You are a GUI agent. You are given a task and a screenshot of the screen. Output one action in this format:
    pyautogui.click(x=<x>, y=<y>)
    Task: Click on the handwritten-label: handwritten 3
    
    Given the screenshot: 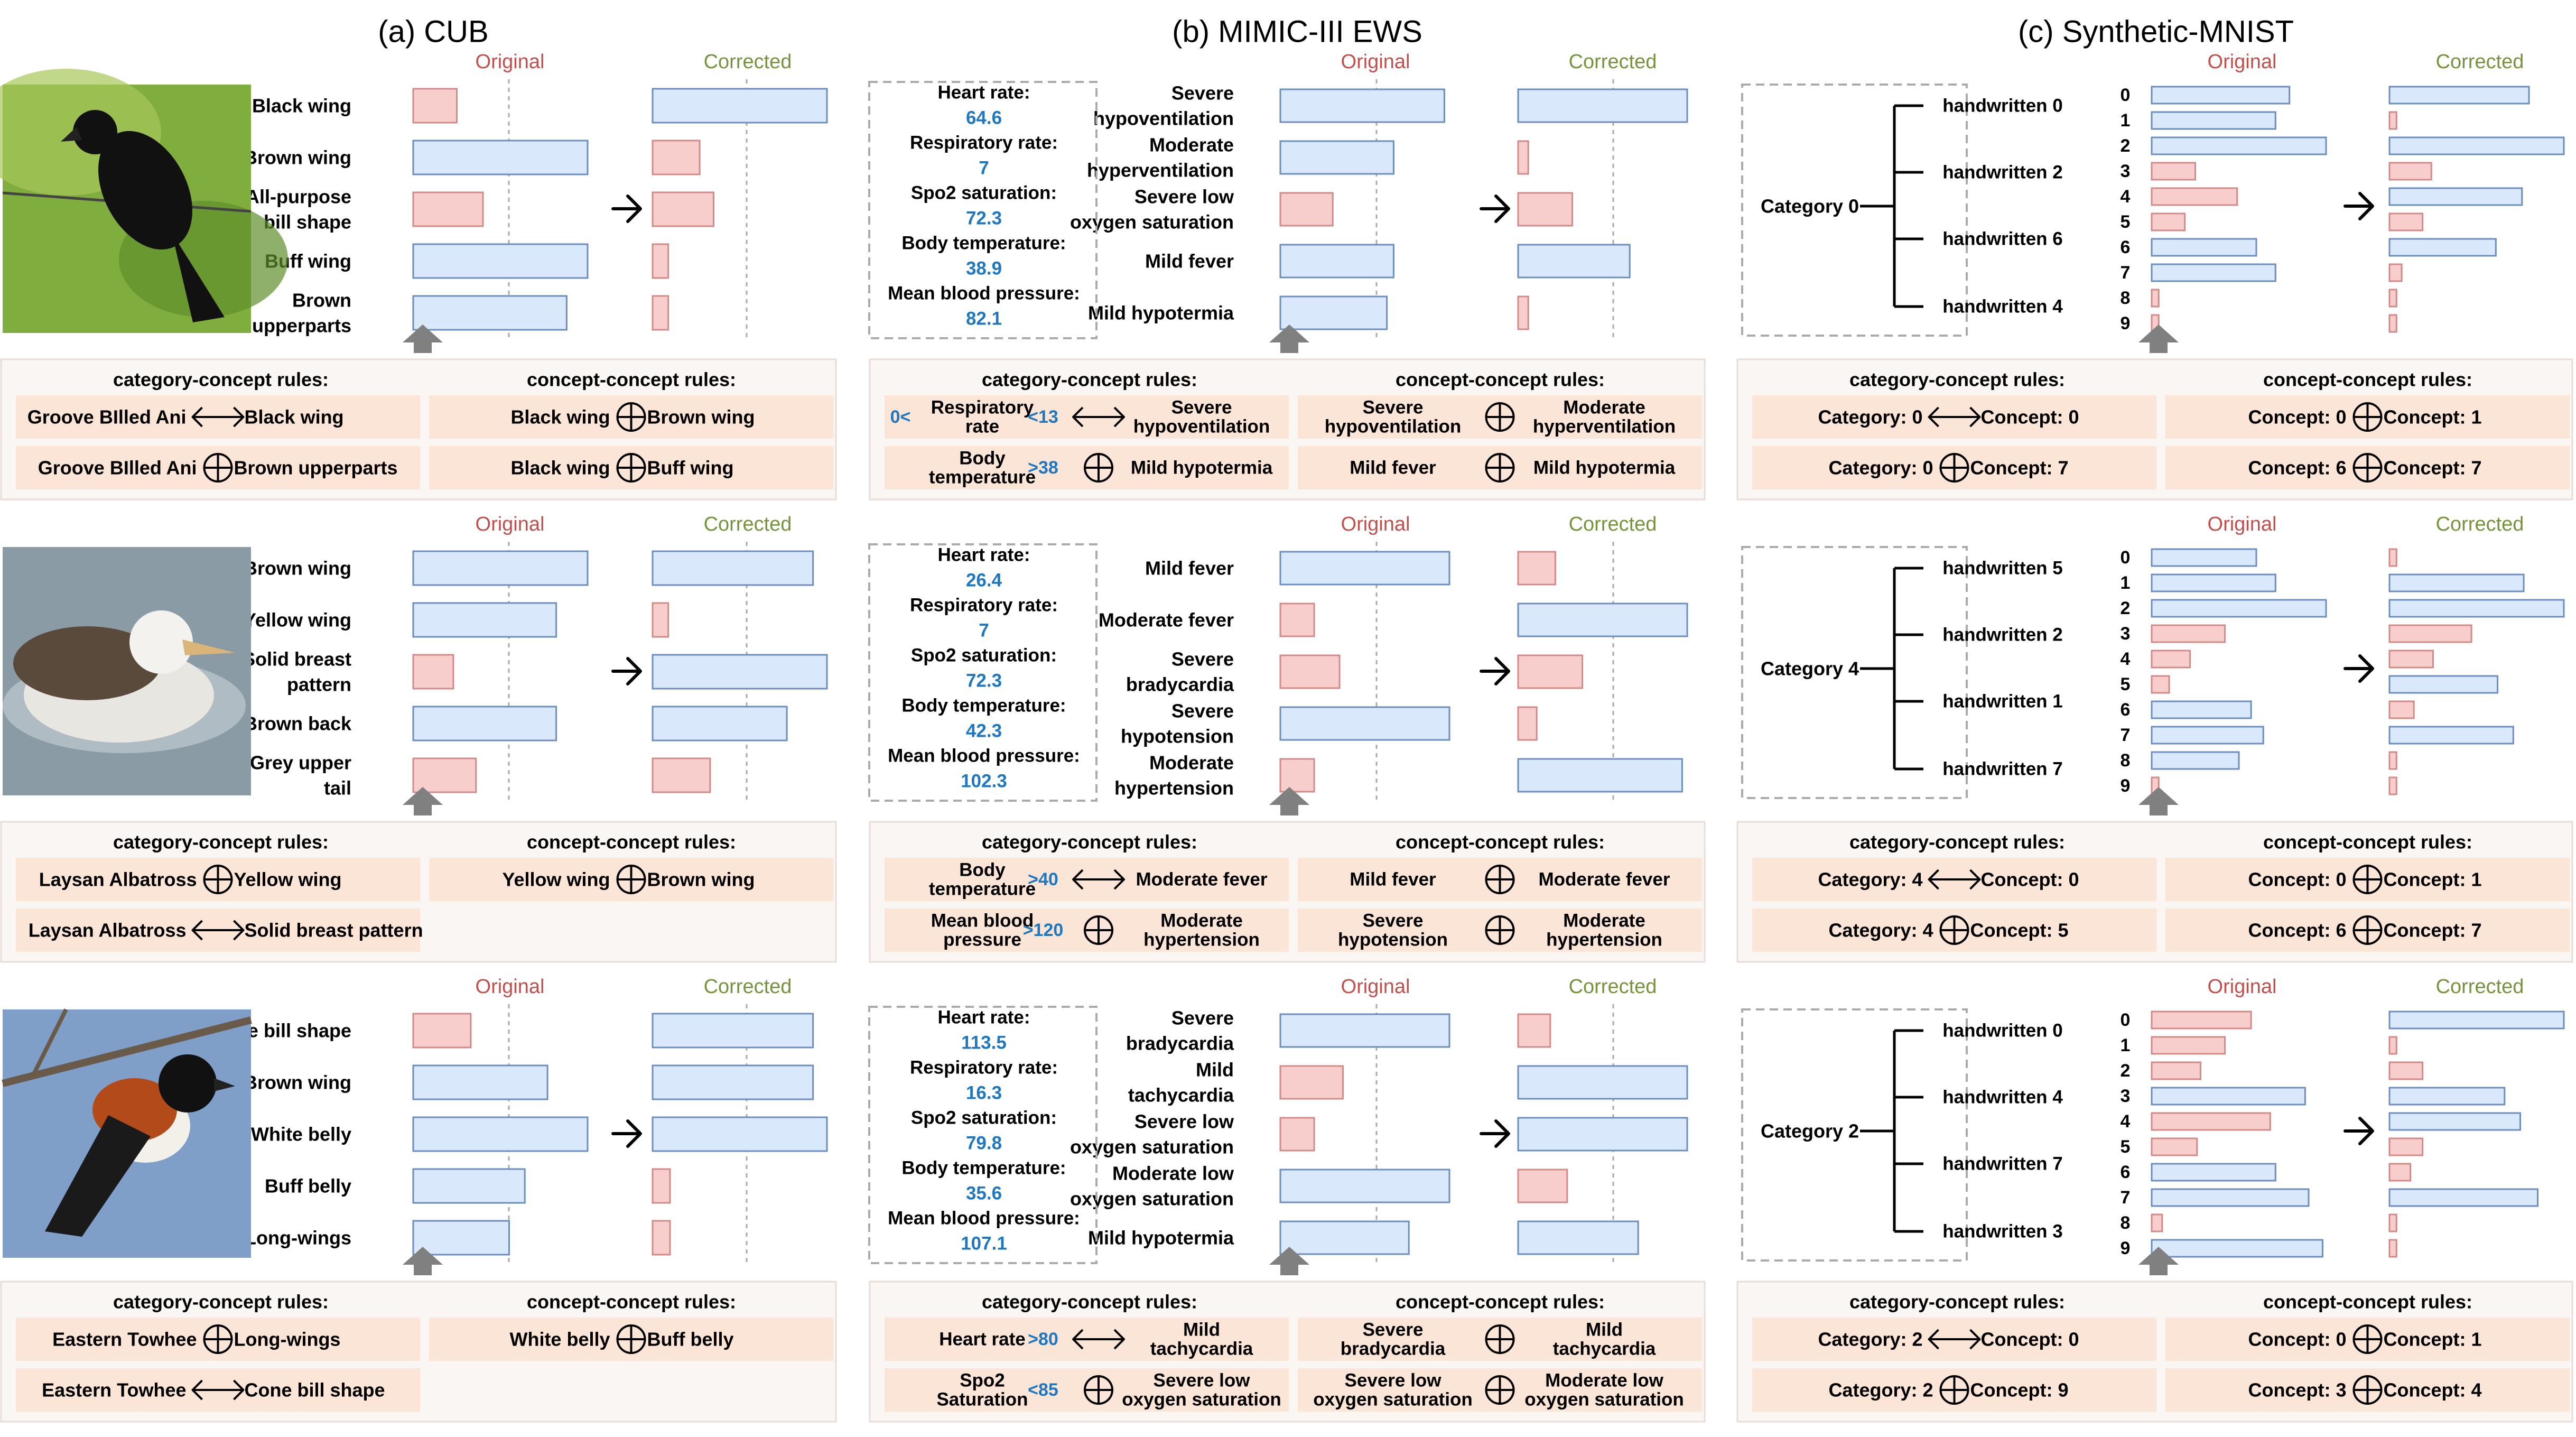 What is the action you would take?
    pyautogui.click(x=2003, y=1231)
    